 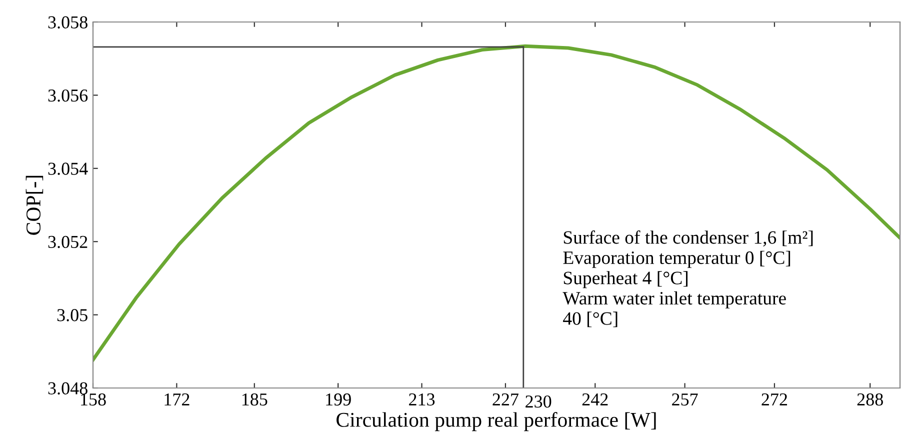 What do you see at coordinates (68, 168) in the screenshot?
I see `y-tick-label: 3.054` at bounding box center [68, 168].